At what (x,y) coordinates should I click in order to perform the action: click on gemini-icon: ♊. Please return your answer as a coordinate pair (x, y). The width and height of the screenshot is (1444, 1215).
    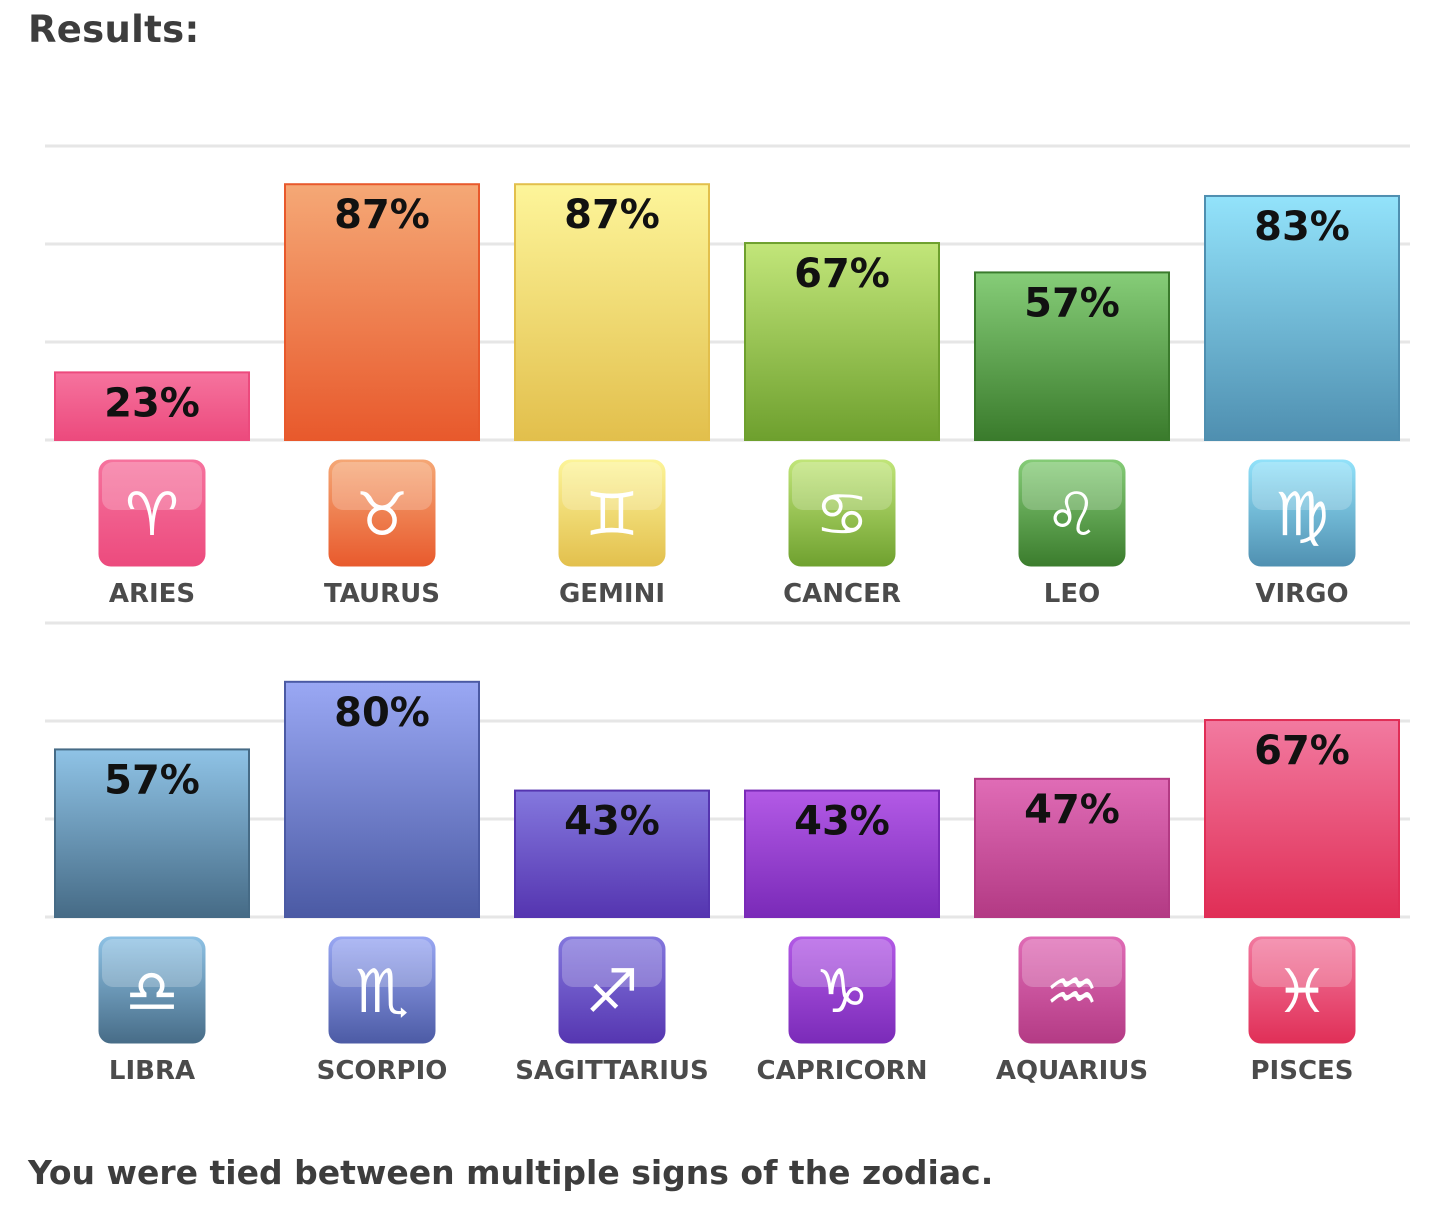
    Looking at the image, I should click on (612, 513).